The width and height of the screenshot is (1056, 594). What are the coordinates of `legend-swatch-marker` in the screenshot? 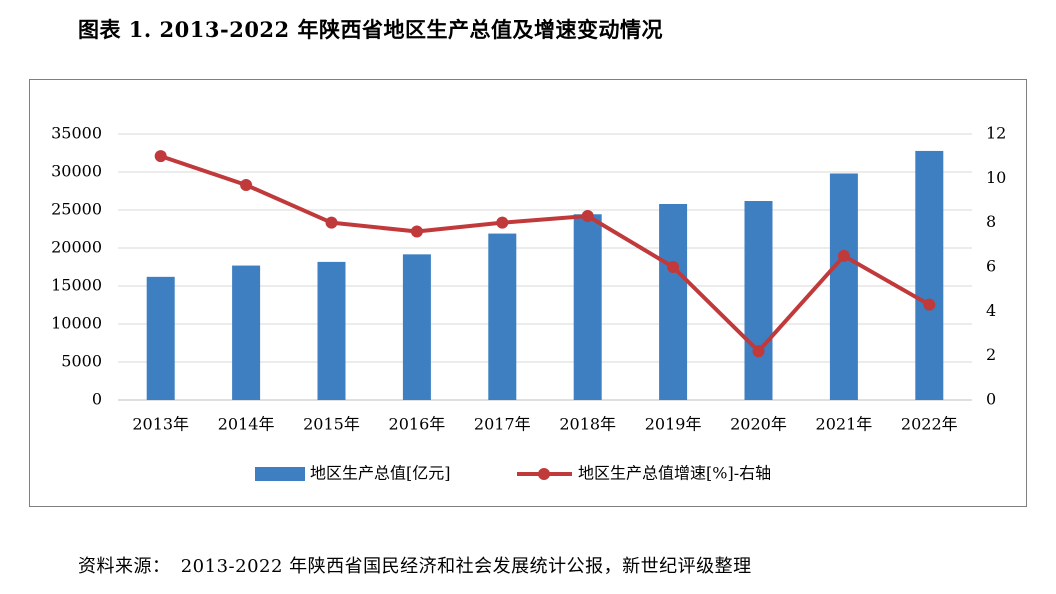 It's located at (544, 474).